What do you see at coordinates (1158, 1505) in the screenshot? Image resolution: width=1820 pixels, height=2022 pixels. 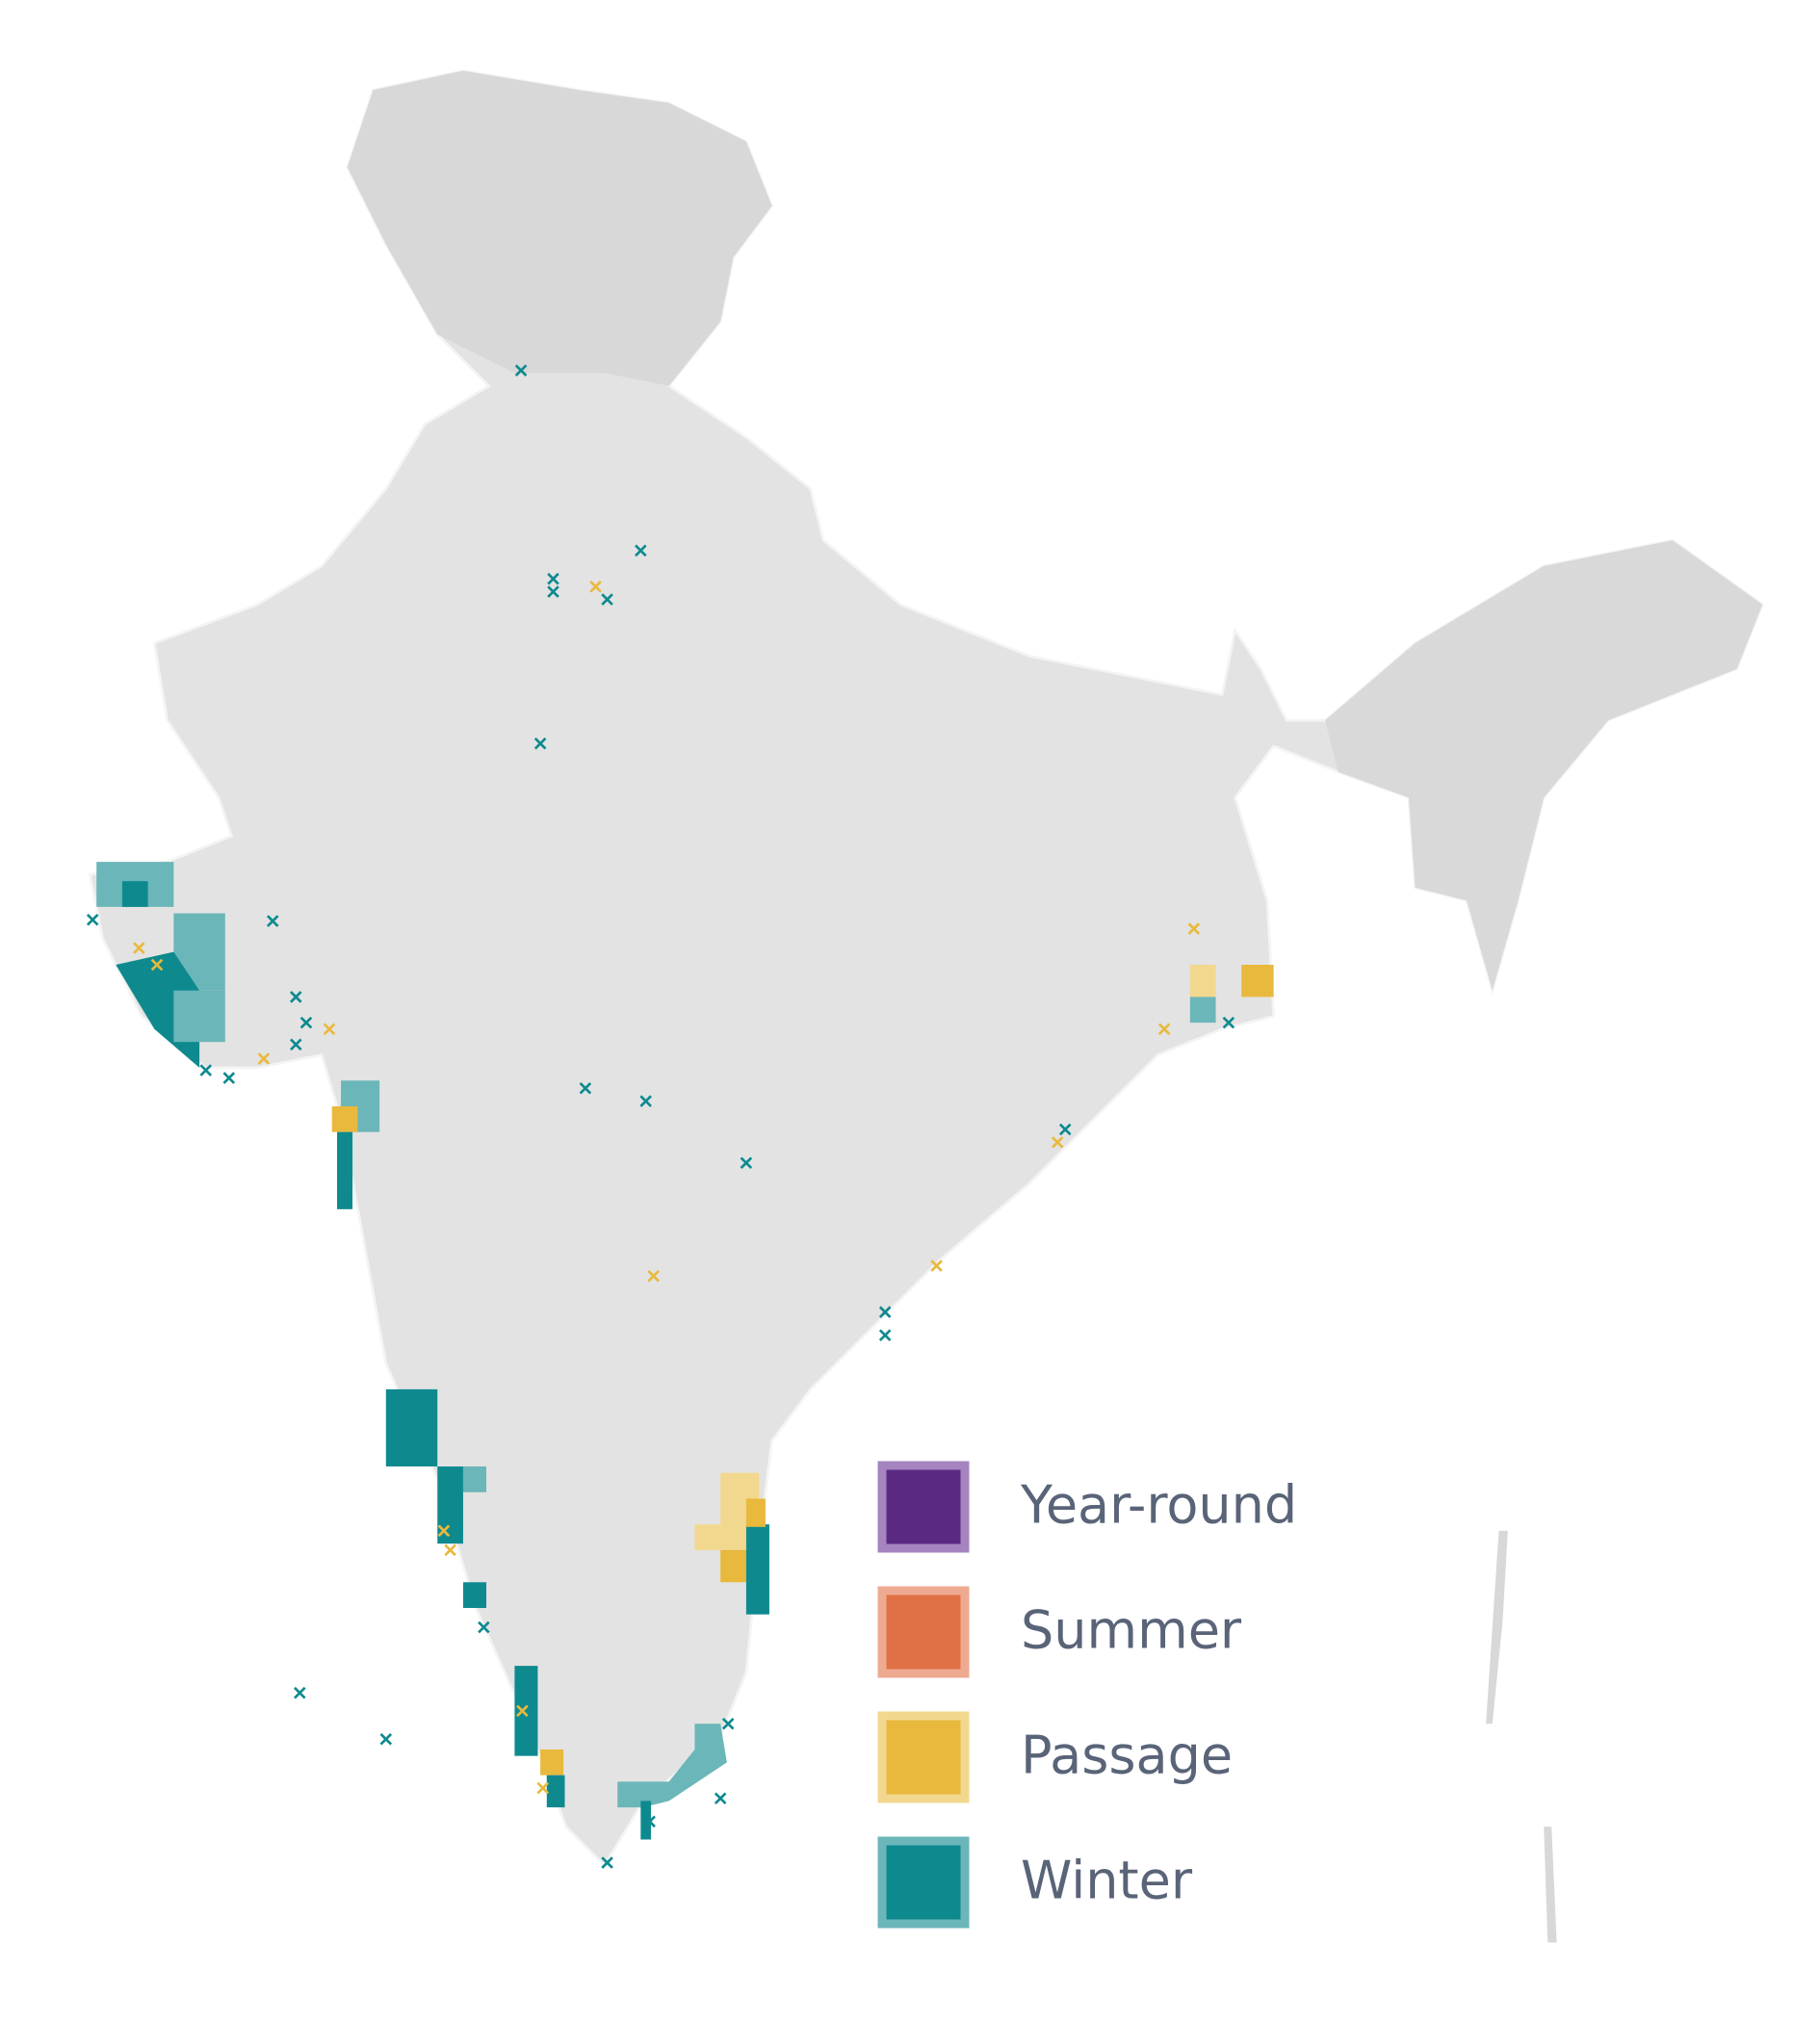 I see `legend-label: Year-round` at bounding box center [1158, 1505].